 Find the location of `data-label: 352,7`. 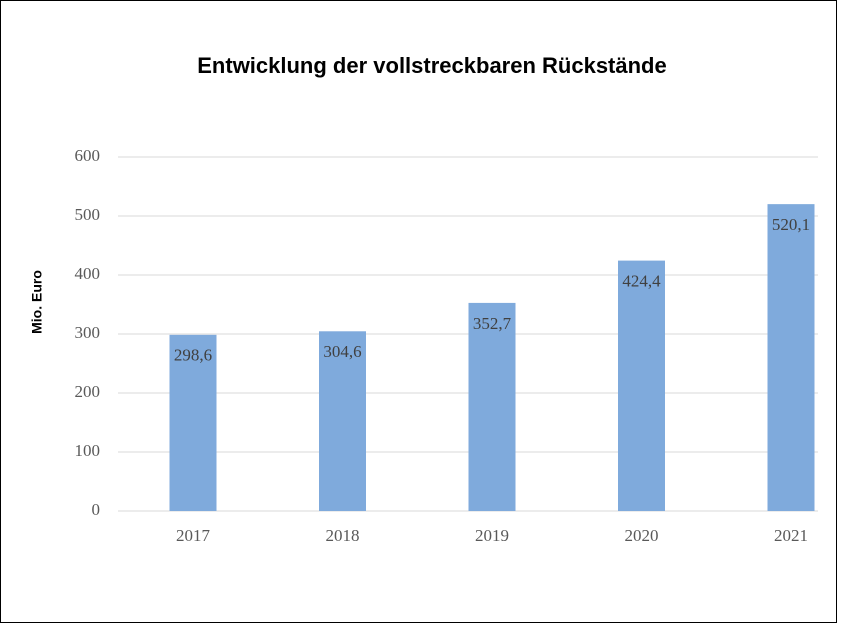

data-label: 352,7 is located at coordinates (492, 323).